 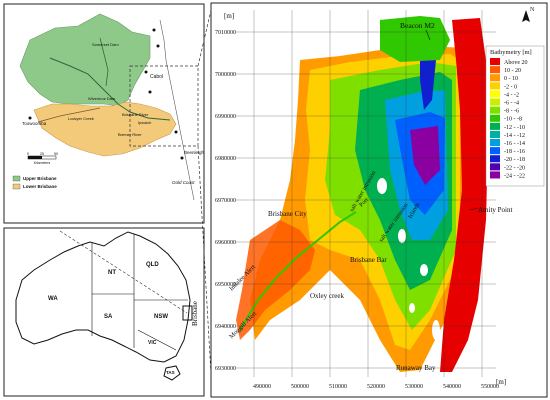 What do you see at coordinates (16, 178) in the screenshot?
I see `upper-legend-swatch` at bounding box center [16, 178].